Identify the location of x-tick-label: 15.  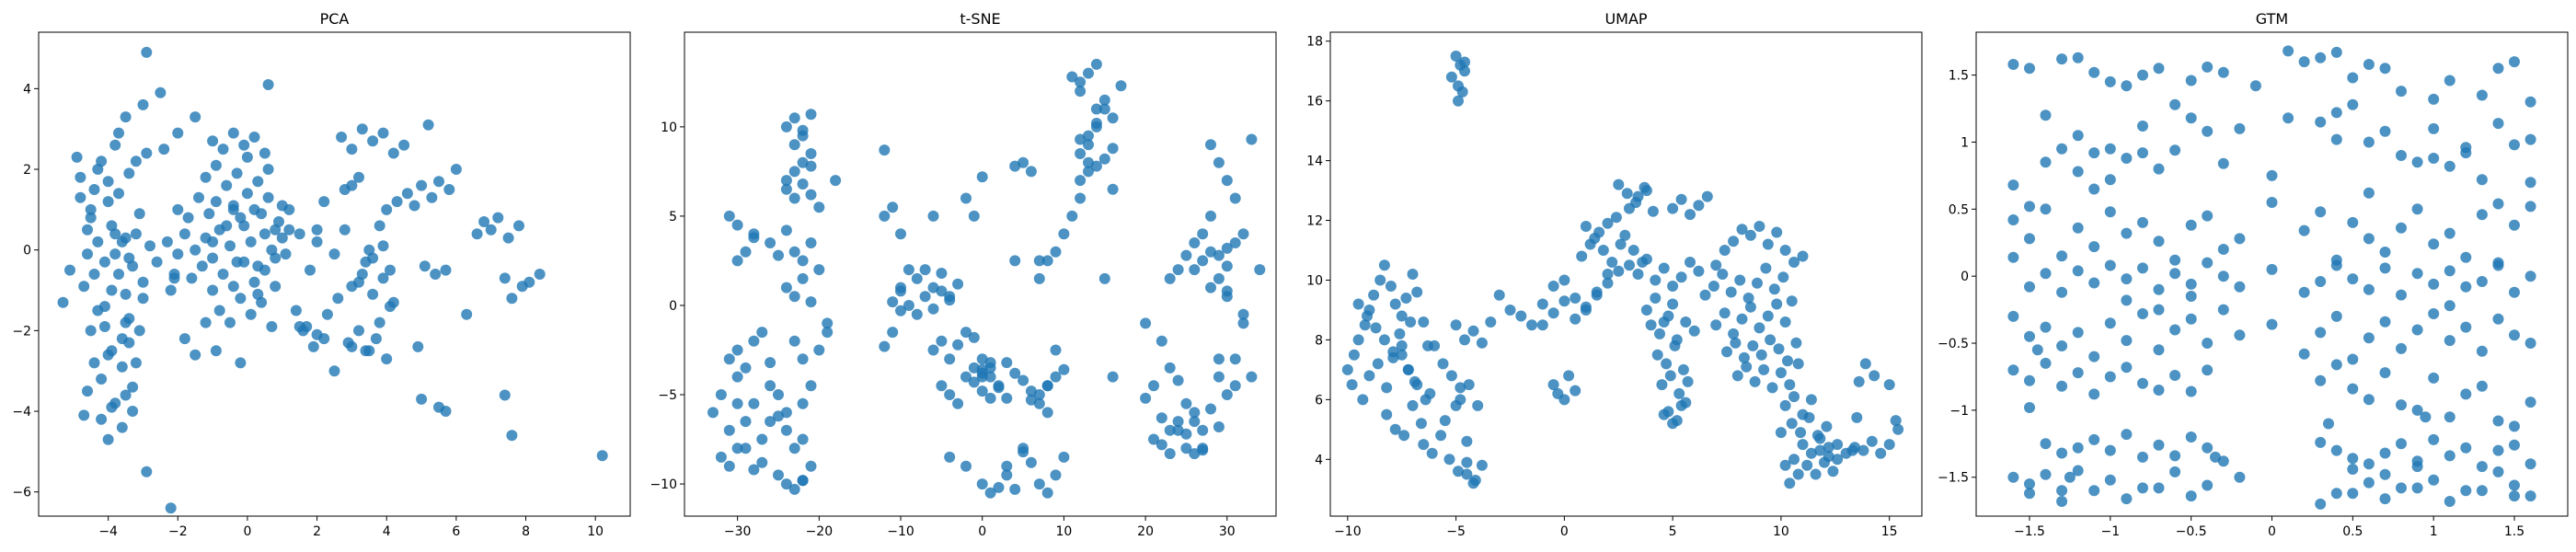
(1890, 531).